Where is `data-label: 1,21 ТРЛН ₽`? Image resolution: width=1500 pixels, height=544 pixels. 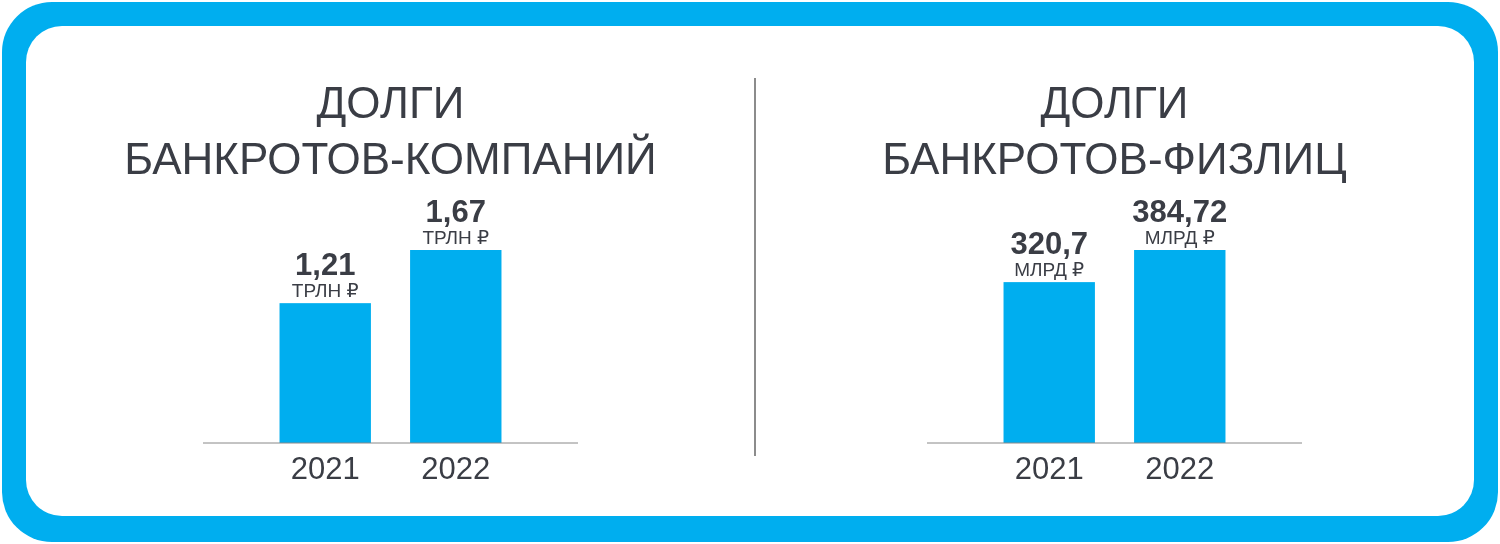
data-label: 1,21 ТРЛН ₽ is located at coordinates (325, 274).